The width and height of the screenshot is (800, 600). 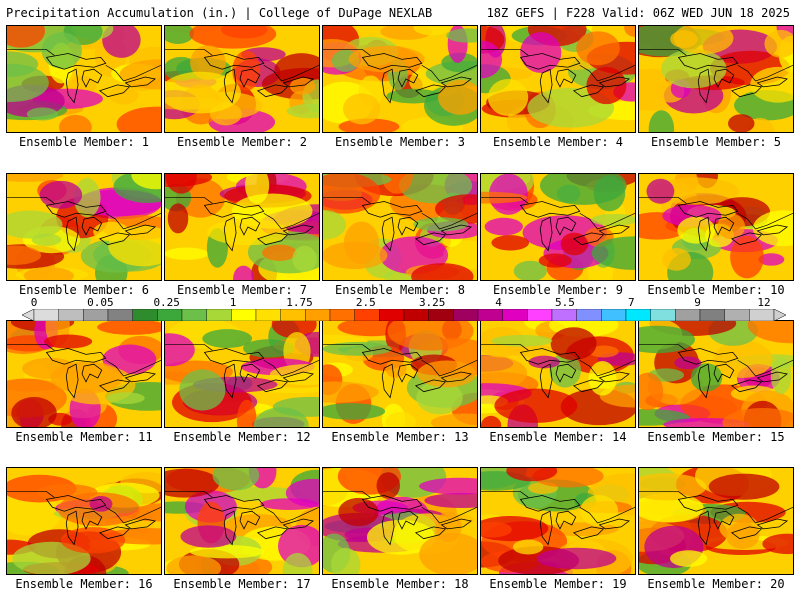 I want to click on member-label: Ensemble Member: 9, so click(x=558, y=290).